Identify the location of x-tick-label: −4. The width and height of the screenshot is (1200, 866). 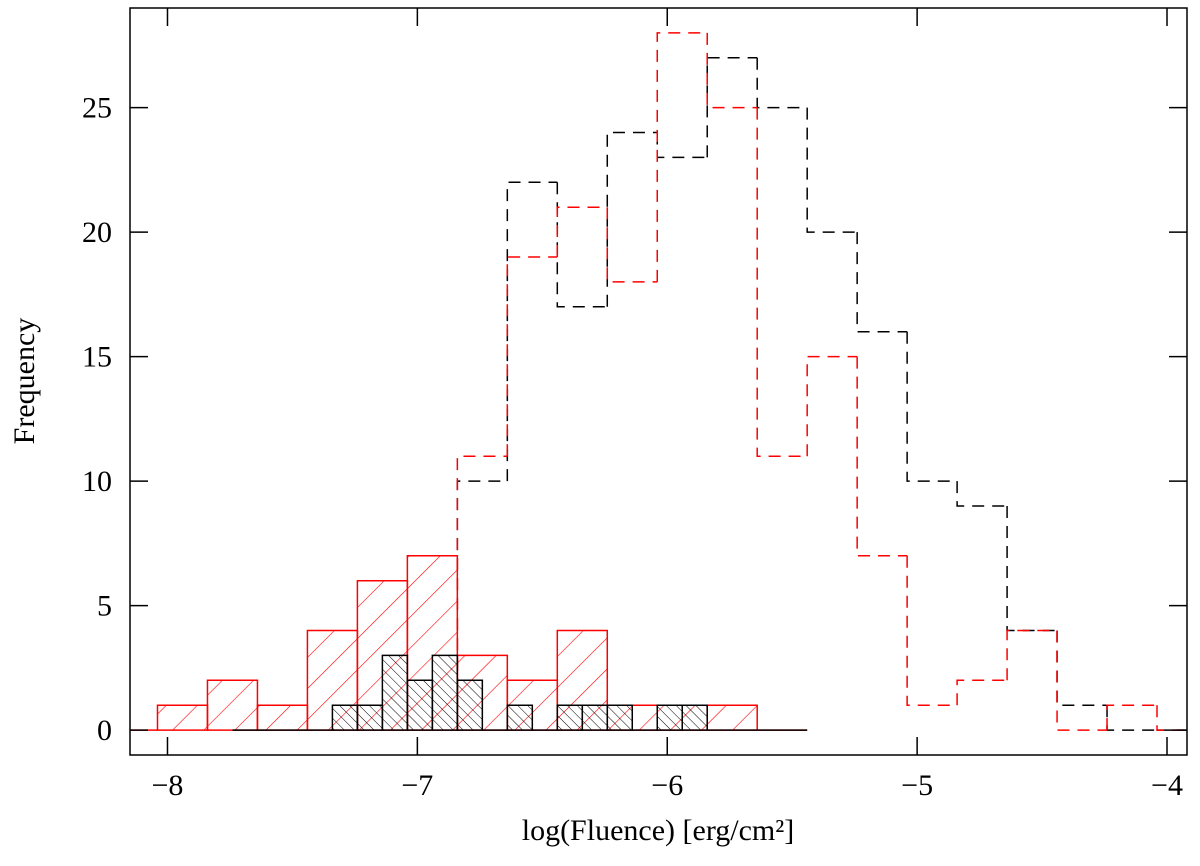
(1167, 785).